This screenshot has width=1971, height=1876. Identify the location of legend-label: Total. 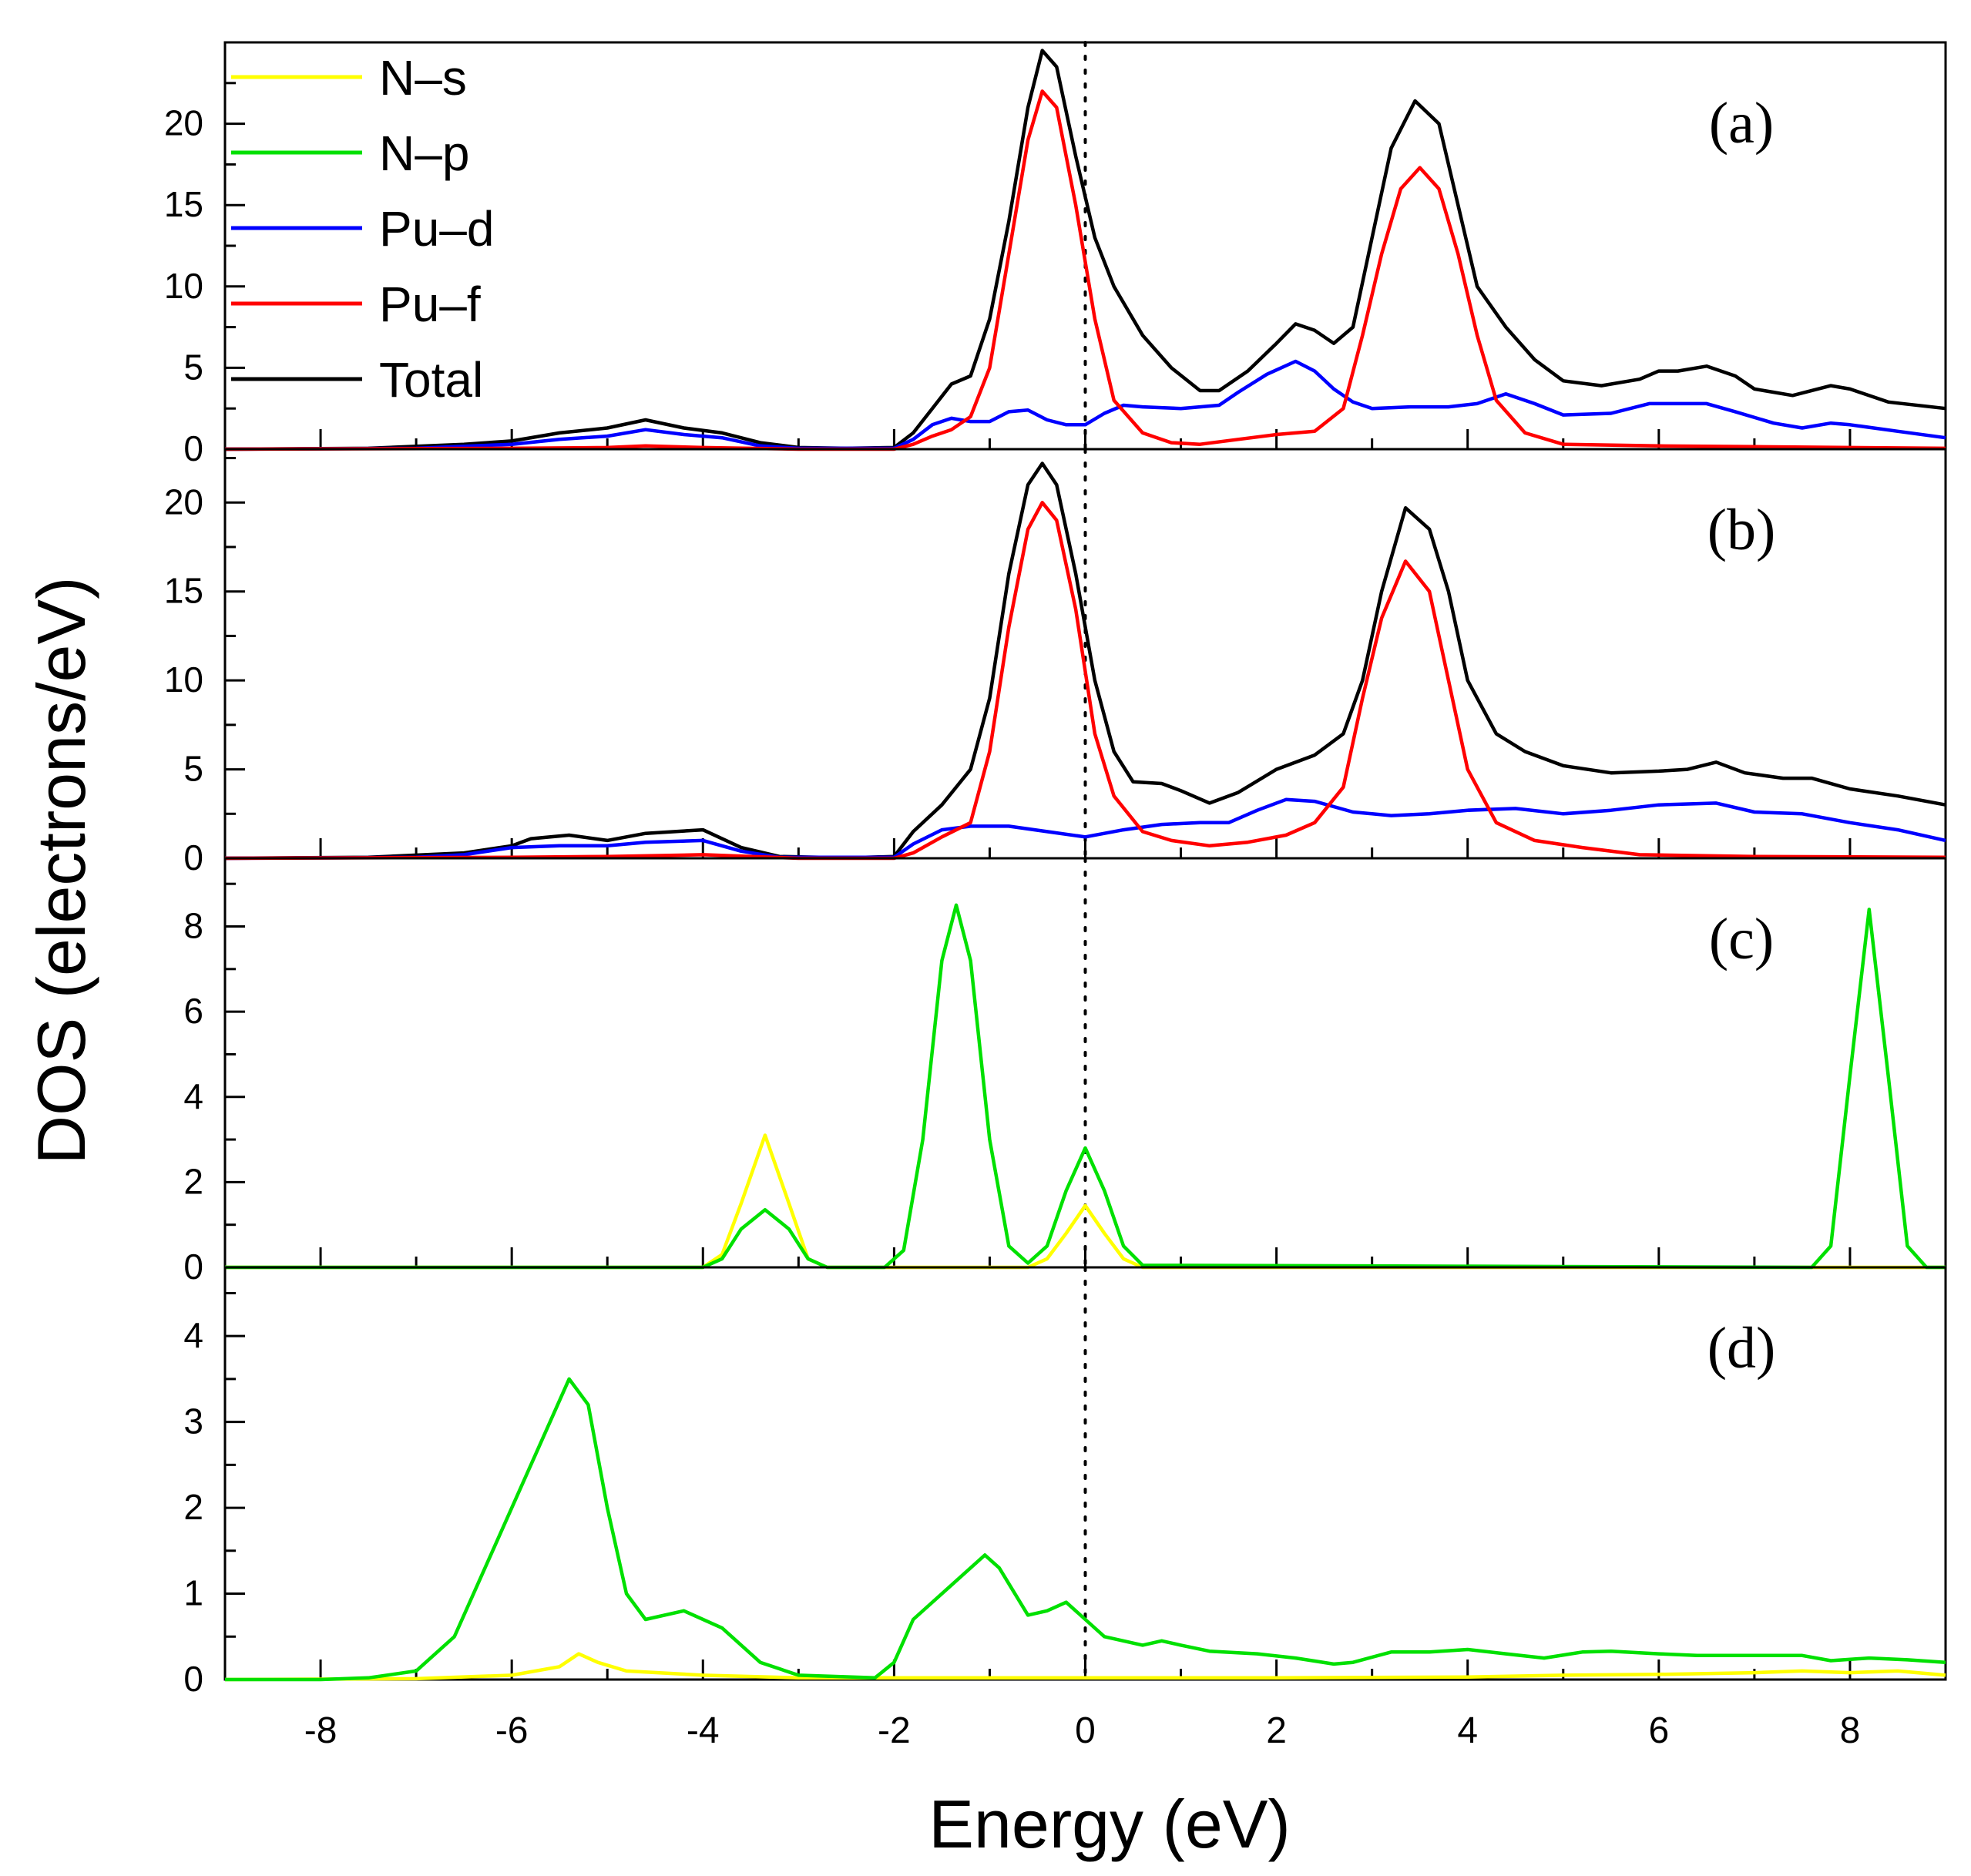
(431, 380).